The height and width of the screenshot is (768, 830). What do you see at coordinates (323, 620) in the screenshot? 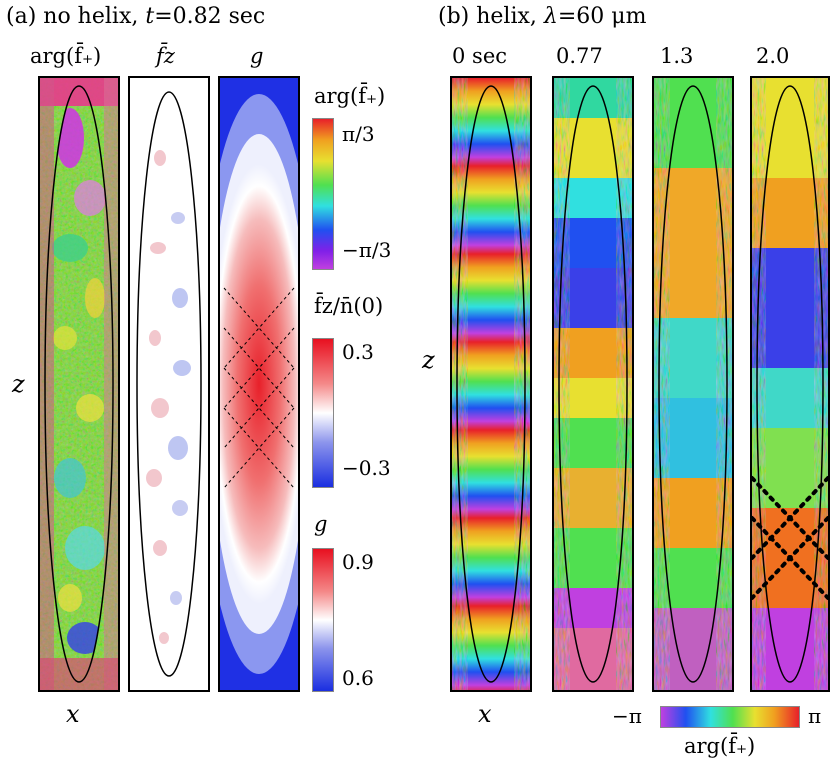
I see `cbar-g` at bounding box center [323, 620].